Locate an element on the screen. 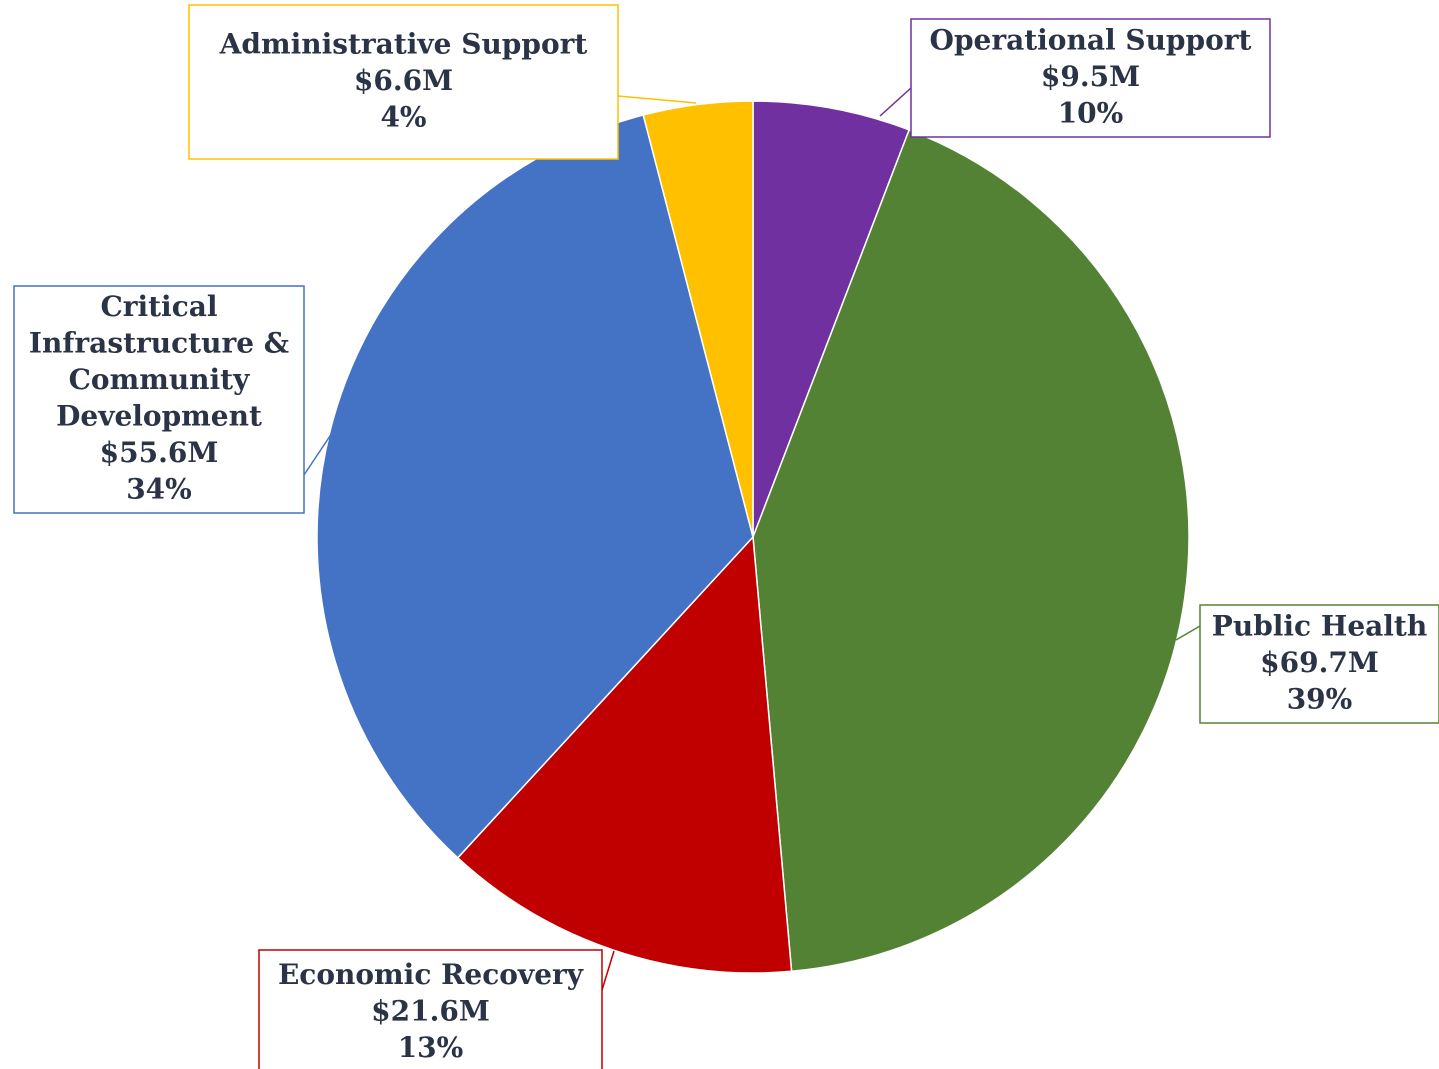  data-label-pct-3: 34% is located at coordinates (159, 489).